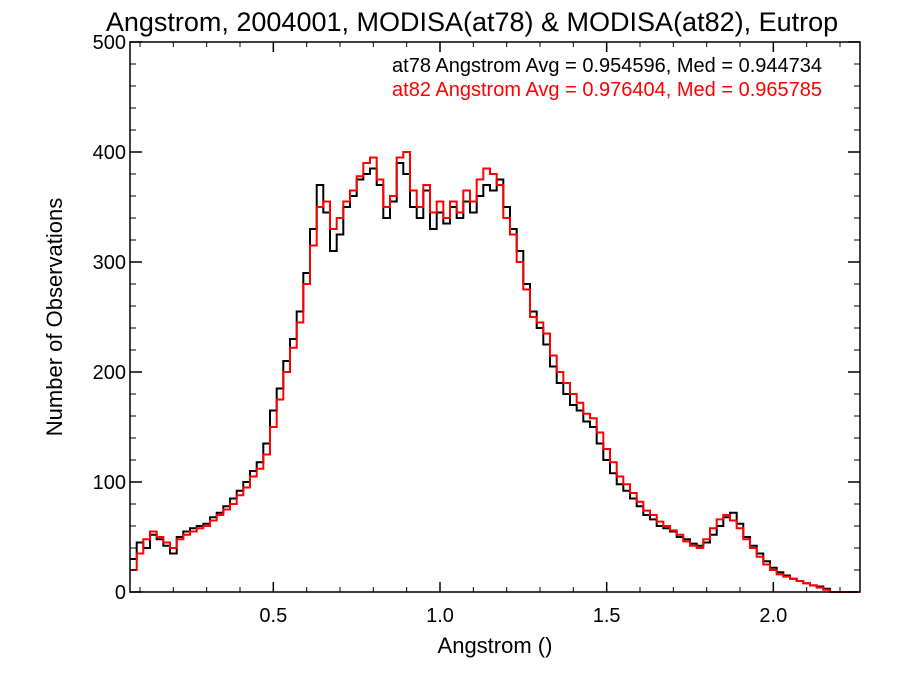 The height and width of the screenshot is (680, 900). Describe the element at coordinates (273, 616) in the screenshot. I see `x-tick-label: 0.5` at that location.